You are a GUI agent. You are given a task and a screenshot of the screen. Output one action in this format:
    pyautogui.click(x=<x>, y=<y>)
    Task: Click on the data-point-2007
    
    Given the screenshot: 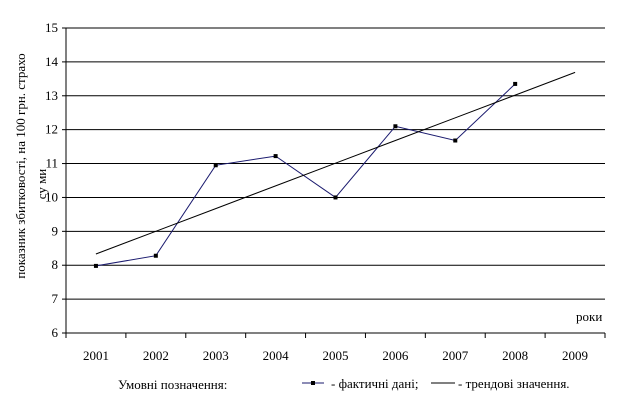 What is the action you would take?
    pyautogui.click(x=455, y=140)
    